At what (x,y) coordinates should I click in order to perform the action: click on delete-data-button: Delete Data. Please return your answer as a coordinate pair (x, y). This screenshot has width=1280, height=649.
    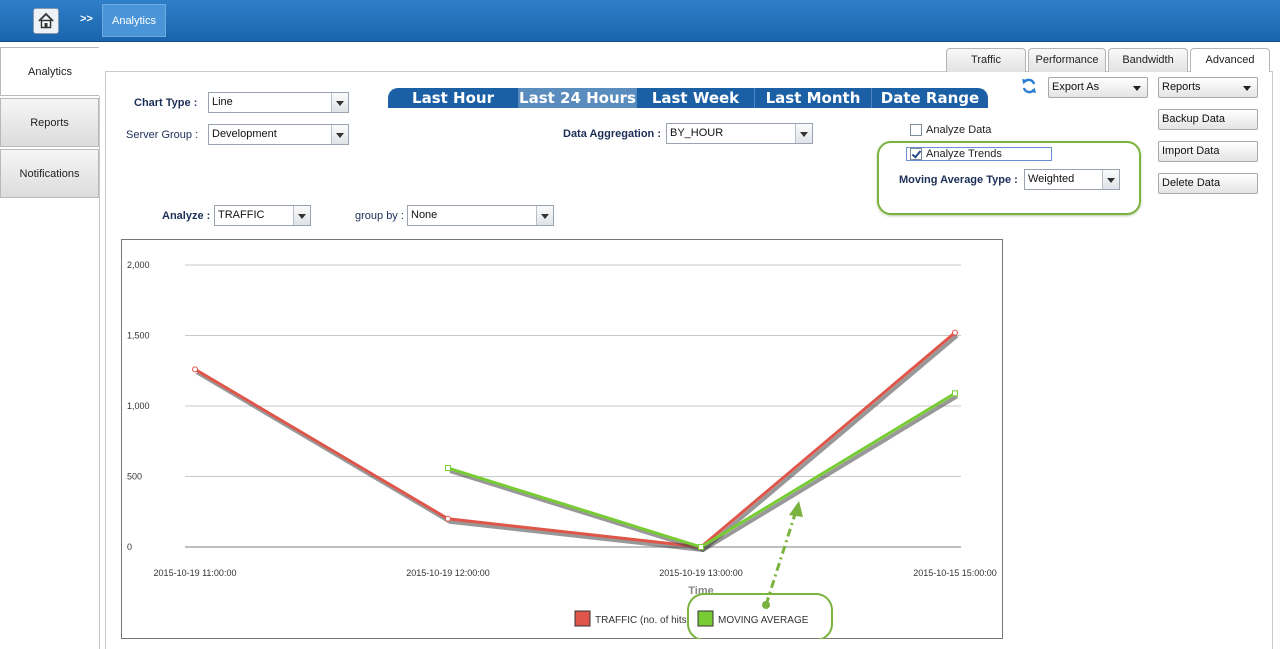
    Looking at the image, I should click on (1208, 183).